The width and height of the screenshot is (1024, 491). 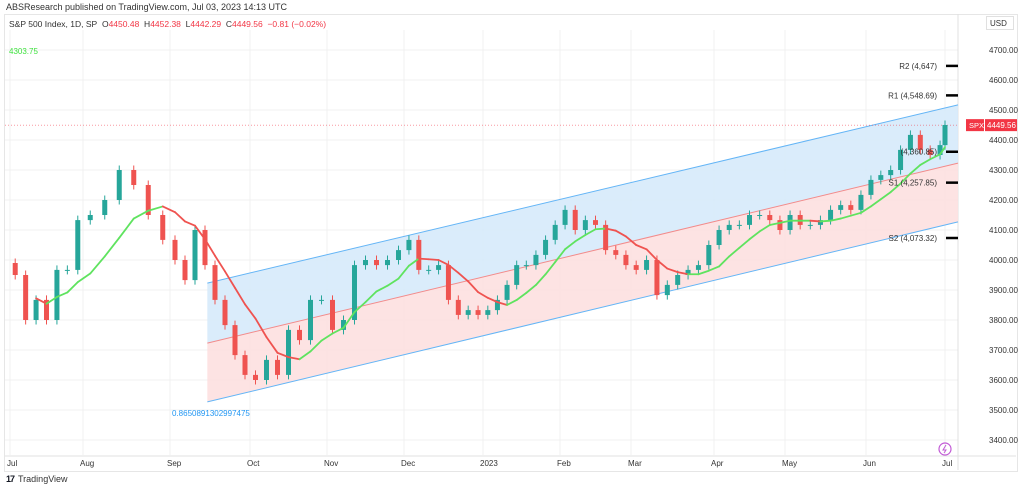 I want to click on x-tick-label: Aug, so click(x=87, y=463).